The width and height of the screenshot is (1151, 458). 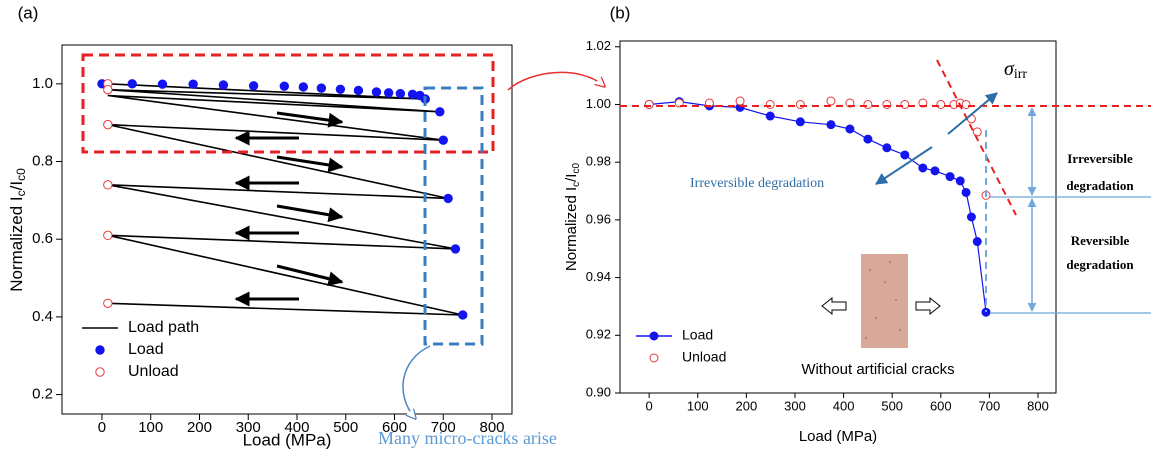 What do you see at coordinates (102, 427) in the screenshot?
I see `x-tick-label: 0` at bounding box center [102, 427].